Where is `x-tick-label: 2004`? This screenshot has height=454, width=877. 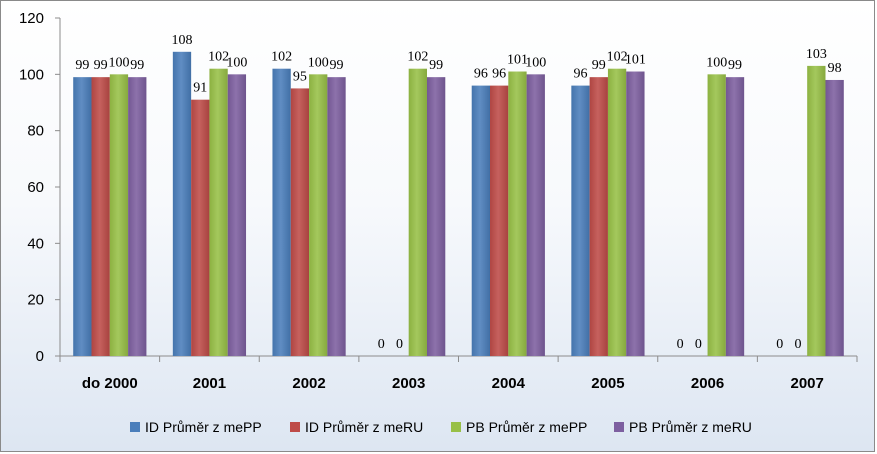
x-tick-label: 2004 is located at coordinates (509, 383).